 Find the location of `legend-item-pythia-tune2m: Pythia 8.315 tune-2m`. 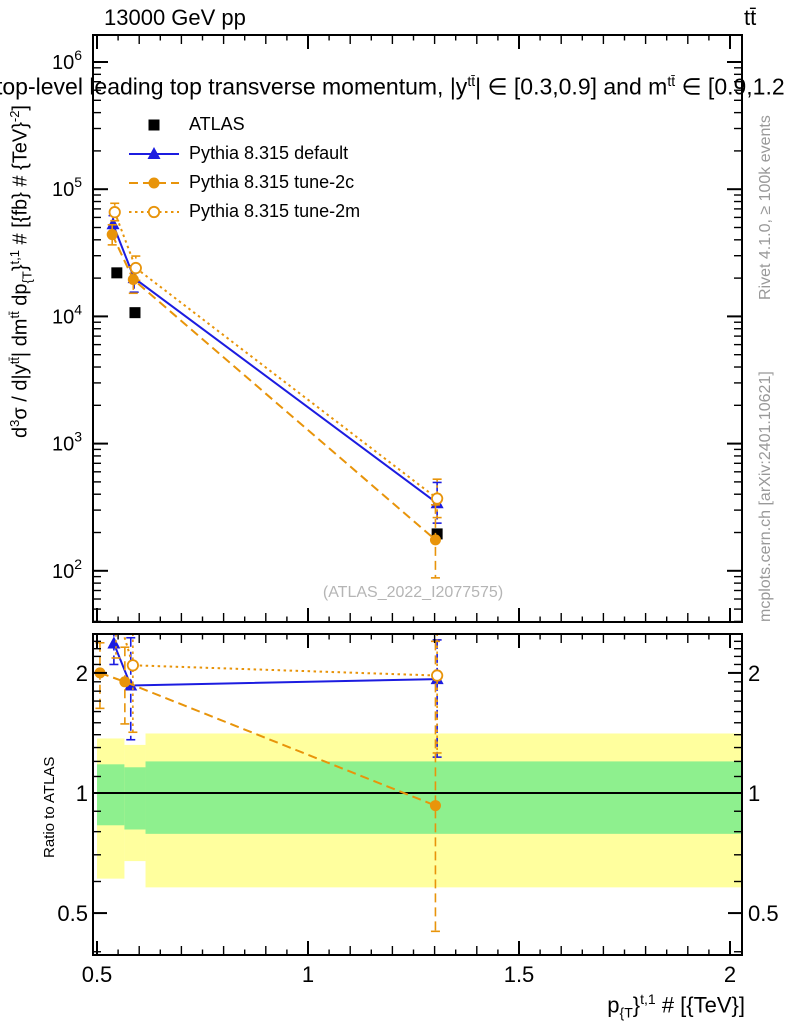

legend-item-pythia-tune2m: Pythia 8.315 tune-2m is located at coordinates (244, 211).